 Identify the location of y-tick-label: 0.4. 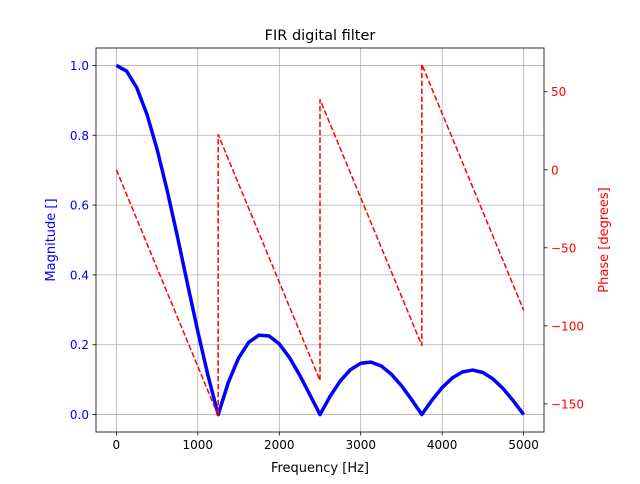
(79, 275).